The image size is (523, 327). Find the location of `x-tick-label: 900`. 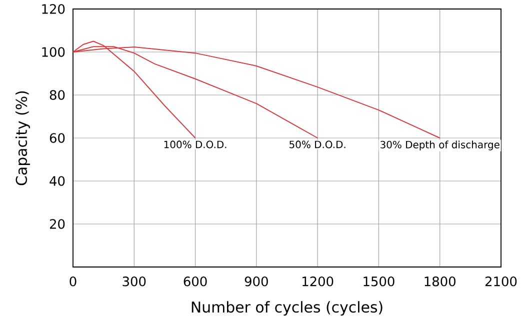

x-tick-label: 900 is located at coordinates (256, 281).